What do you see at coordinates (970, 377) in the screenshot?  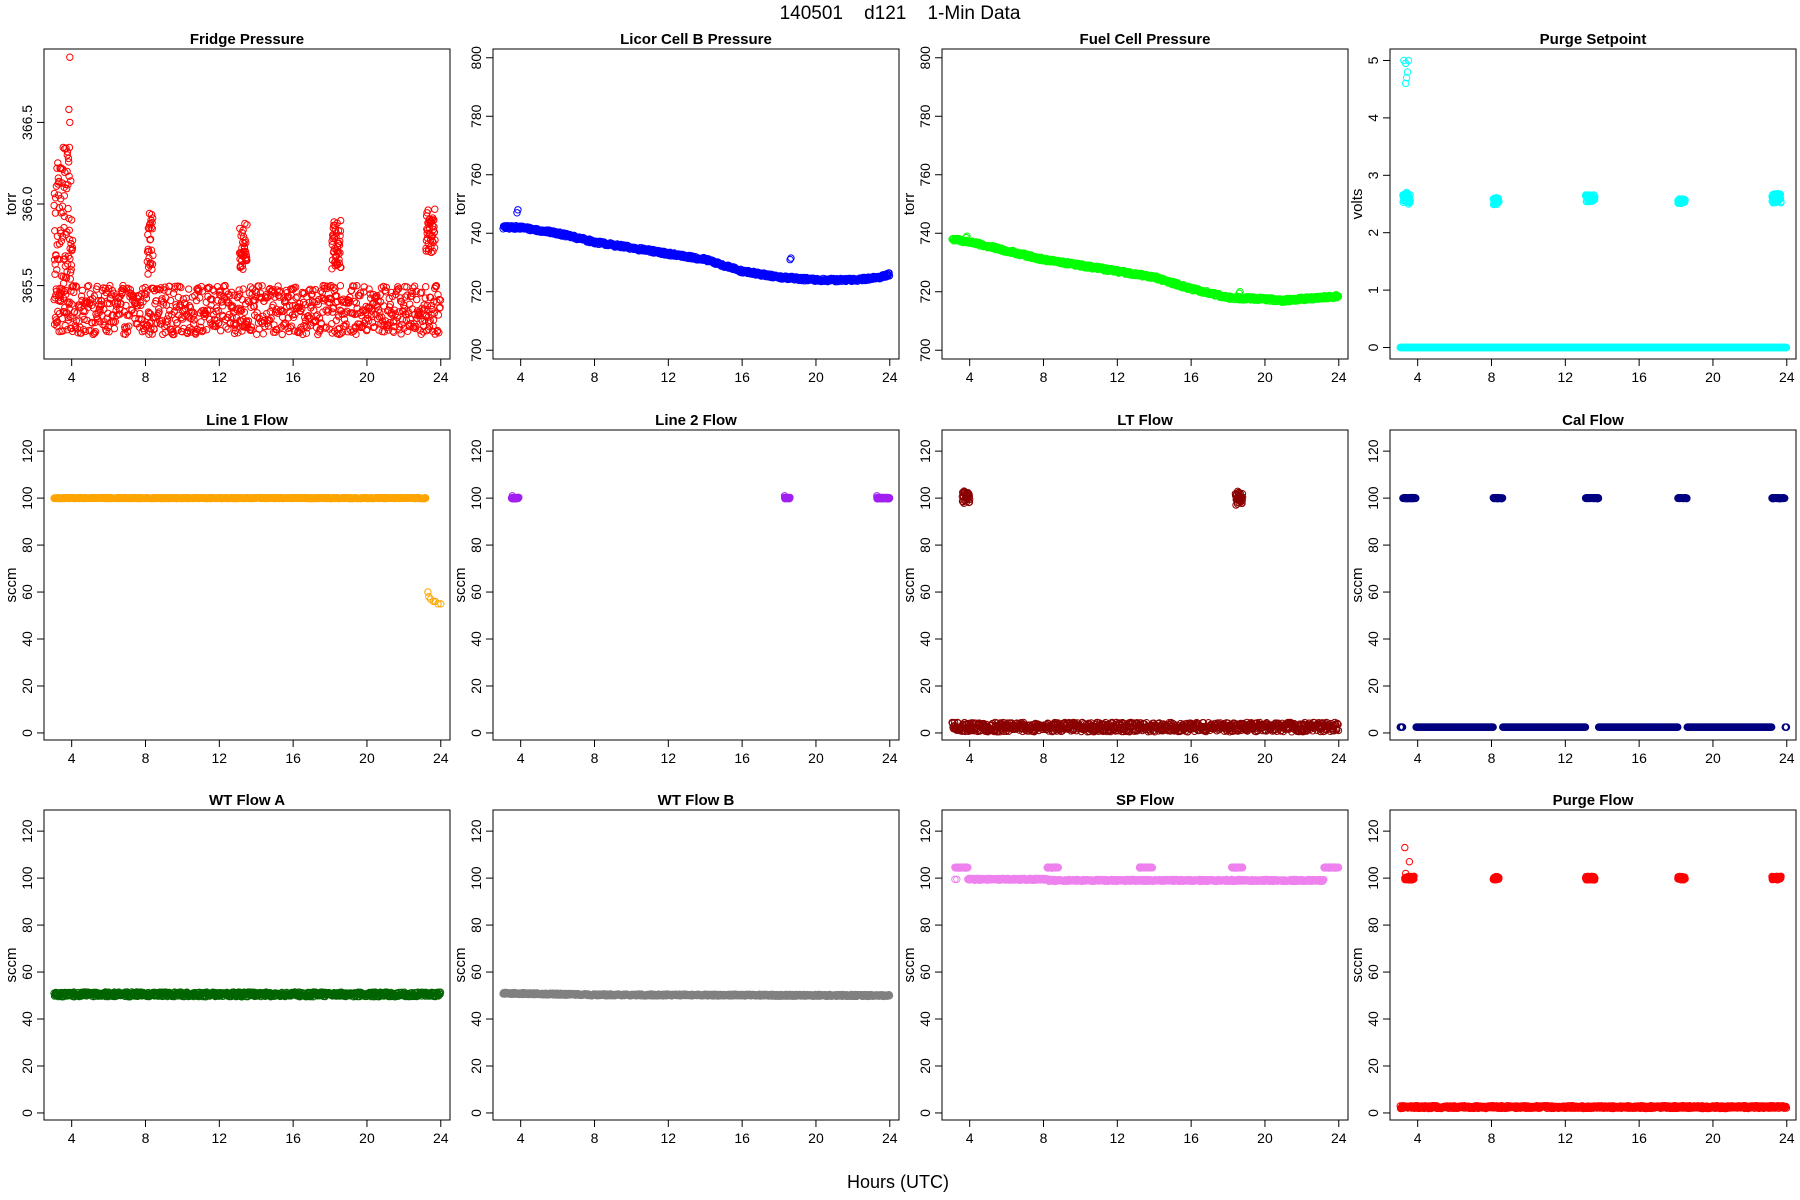 I see `x-tick-label: 4` at bounding box center [970, 377].